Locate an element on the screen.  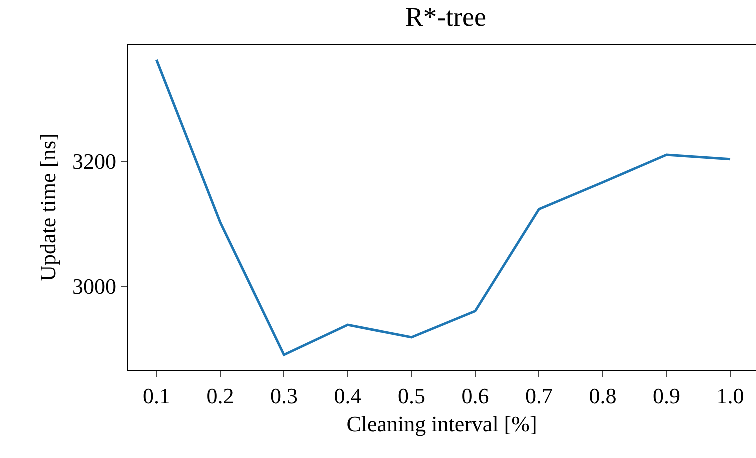
y-axis-title: Update time [ns] is located at coordinates (47, 208).